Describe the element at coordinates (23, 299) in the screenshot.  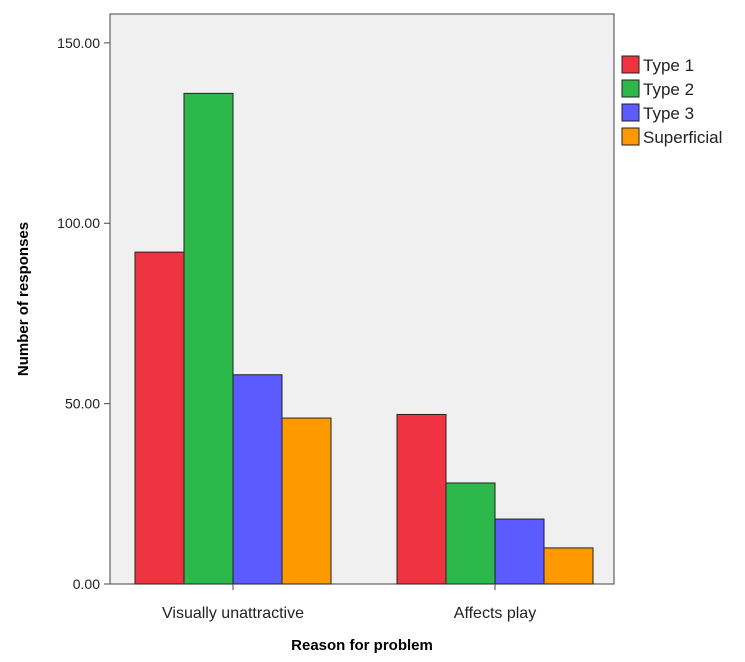
I see `y-axis-title: Number of responses` at that location.